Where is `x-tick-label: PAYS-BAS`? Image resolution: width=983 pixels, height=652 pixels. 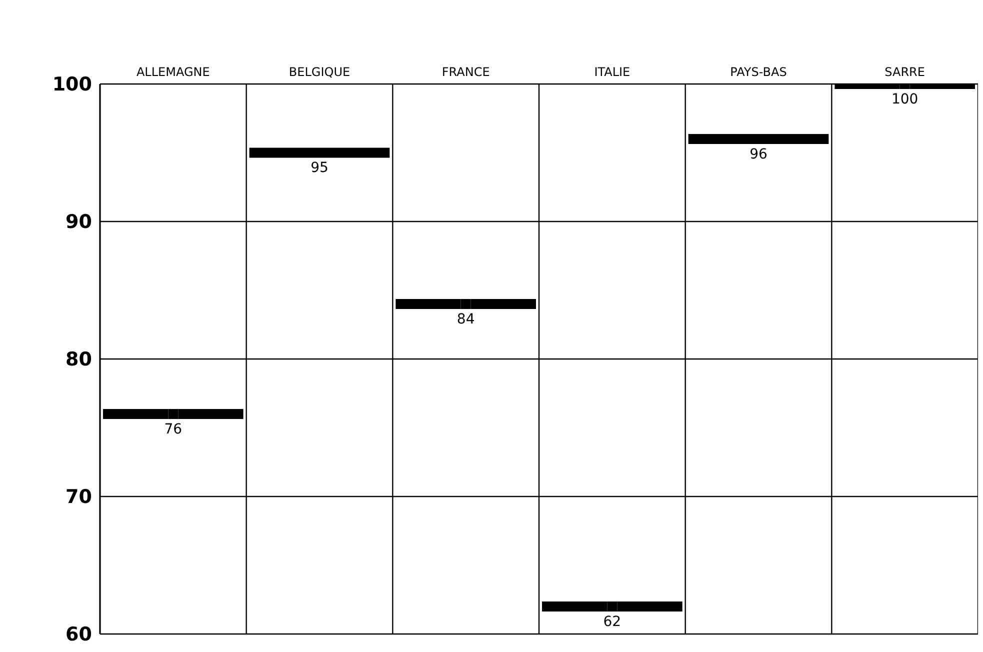
x-tick-label: PAYS-BAS is located at coordinates (758, 72).